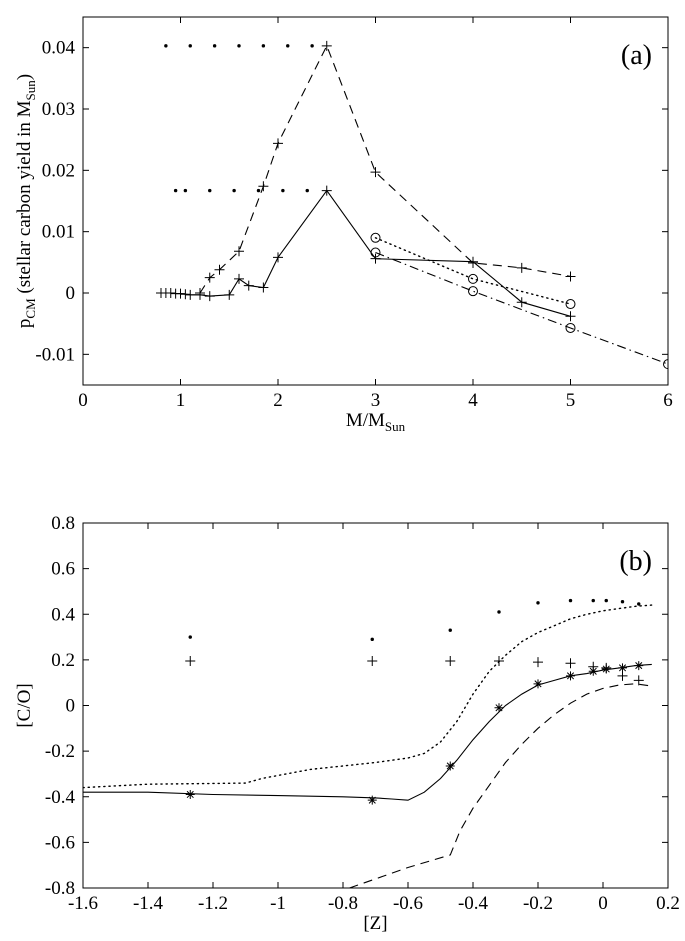 The height and width of the screenshot is (941, 685). I want to click on panel-b-y-tick-label: 0.4, so click(63, 614).